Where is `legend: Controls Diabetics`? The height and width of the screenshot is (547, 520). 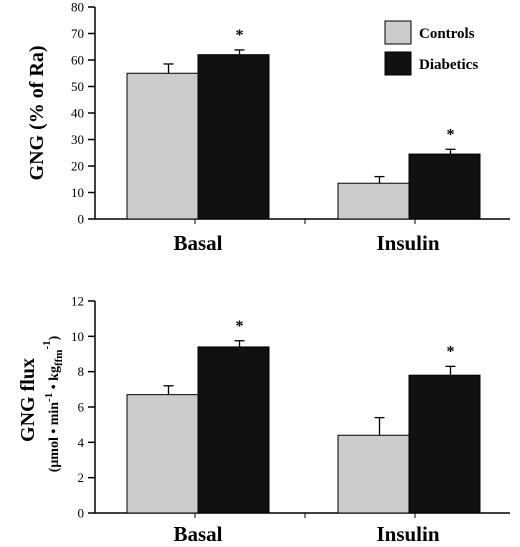
legend: Controls Diabetics is located at coordinates (431, 48).